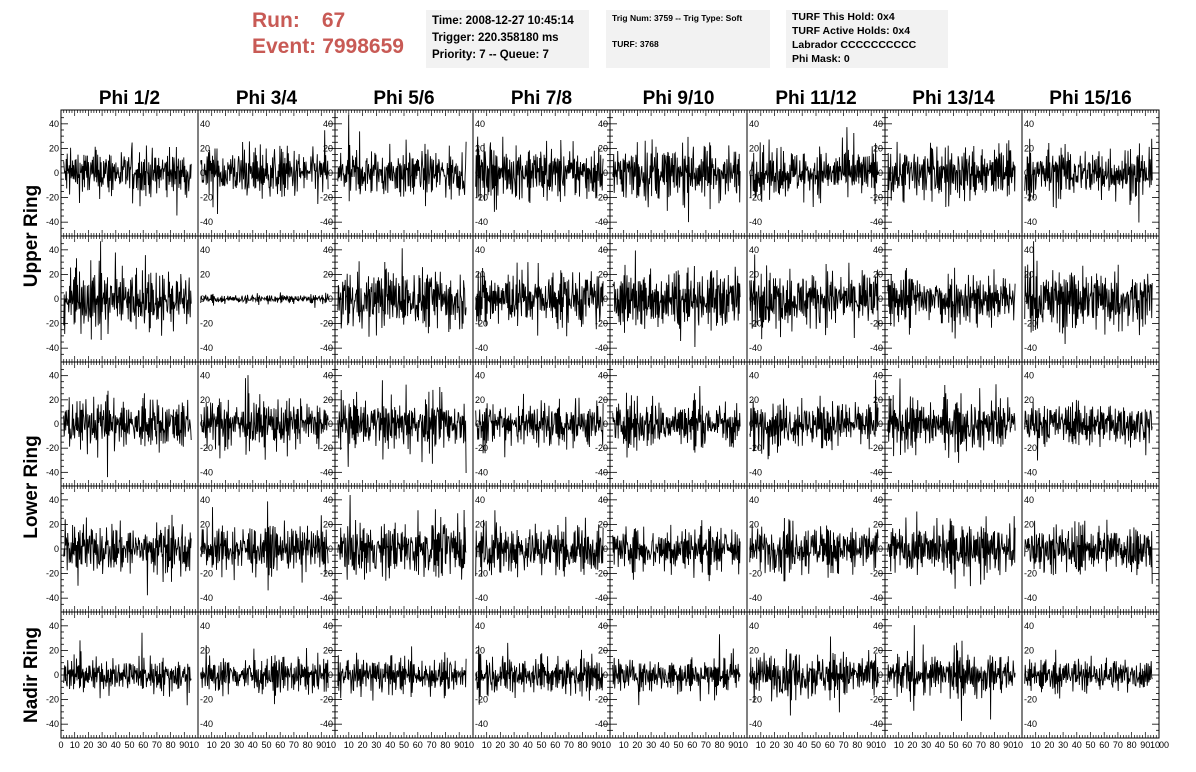  What do you see at coordinates (821, 59) in the screenshot?
I see `phi-mask-text: Phi Mask: 0` at bounding box center [821, 59].